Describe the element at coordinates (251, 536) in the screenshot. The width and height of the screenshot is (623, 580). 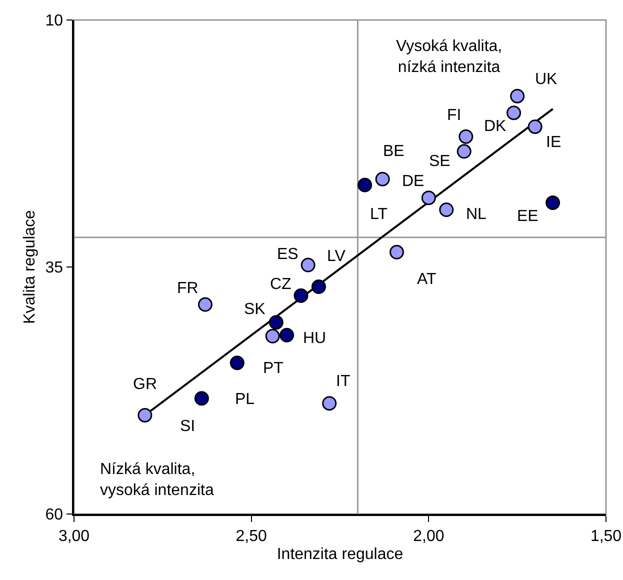
I see `x-tick-label: 2,50` at that location.